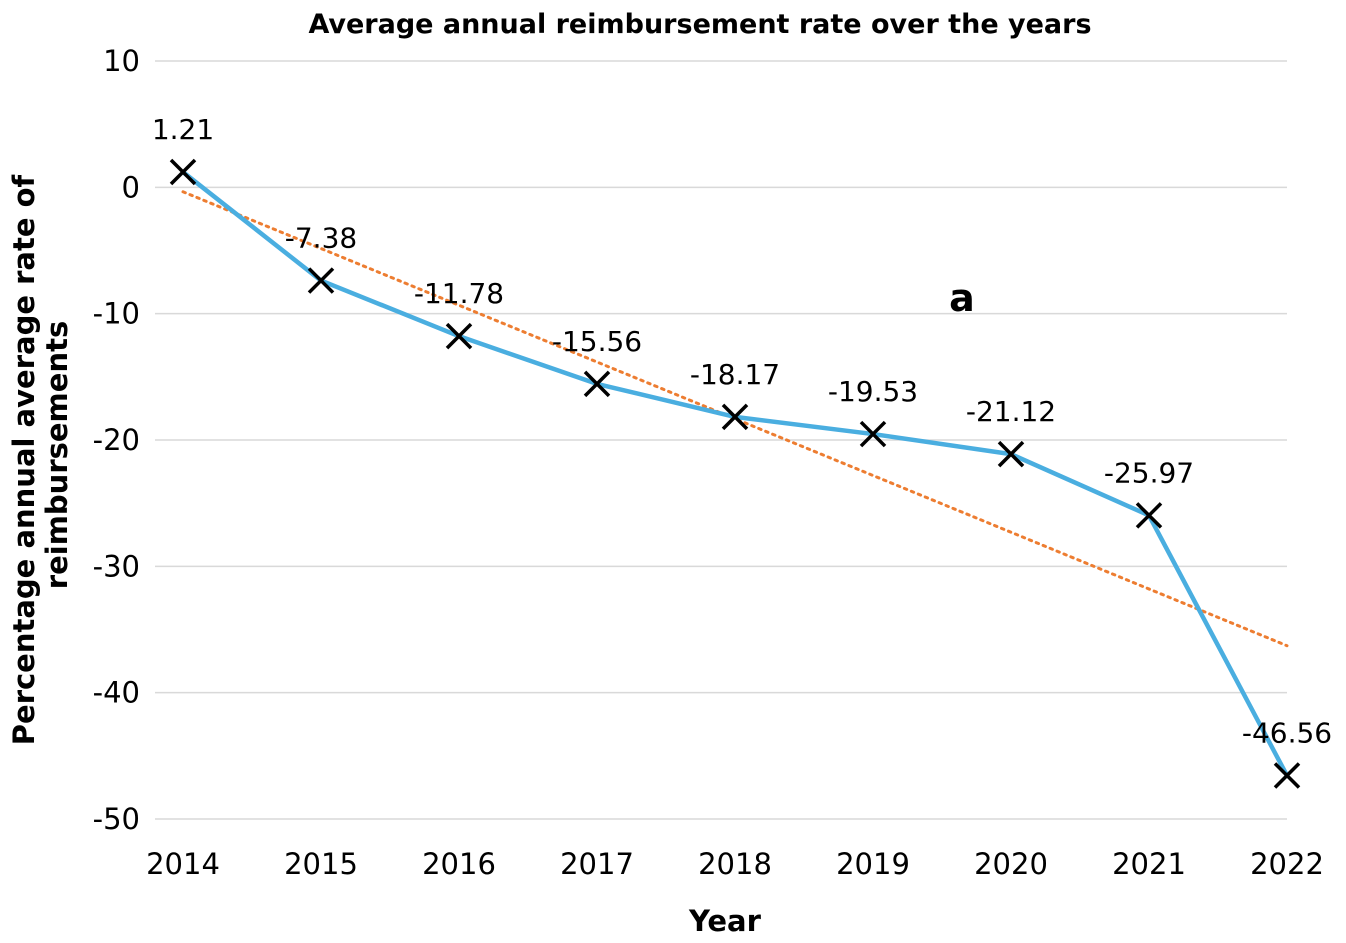 The height and width of the screenshot is (943, 1346). What do you see at coordinates (57, 455) in the screenshot?
I see `y-axis-title-line-2: reimbursements` at bounding box center [57, 455].